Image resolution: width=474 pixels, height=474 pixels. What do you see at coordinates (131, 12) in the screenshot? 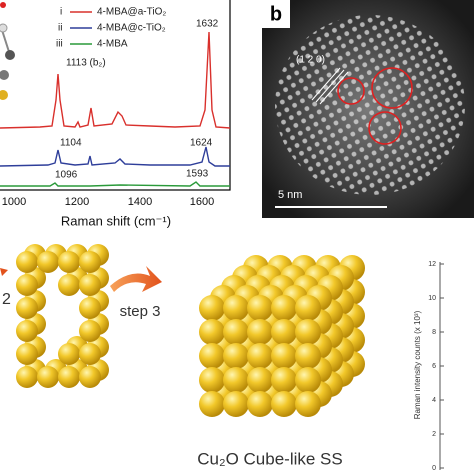
I see `legend-label: 4-MBA@a-TiO₂` at bounding box center [131, 12].